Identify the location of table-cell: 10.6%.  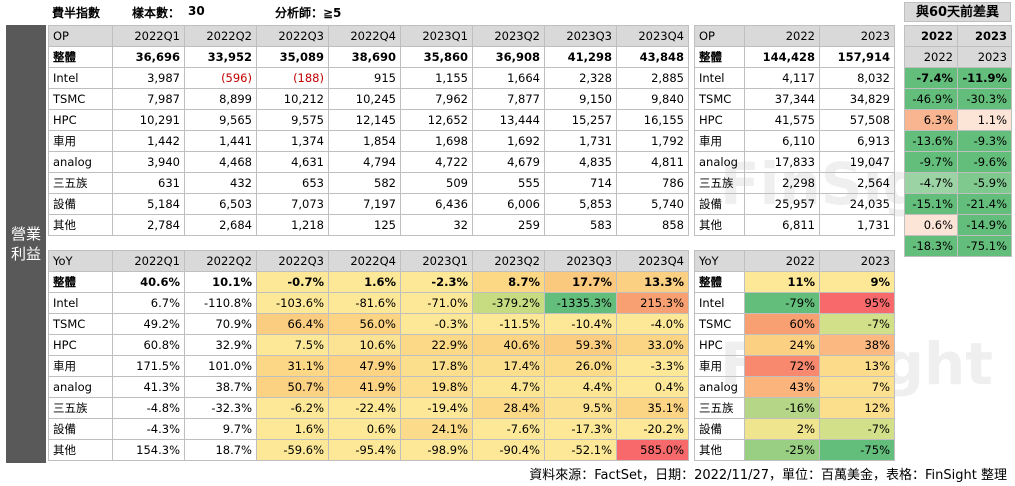
(364, 345).